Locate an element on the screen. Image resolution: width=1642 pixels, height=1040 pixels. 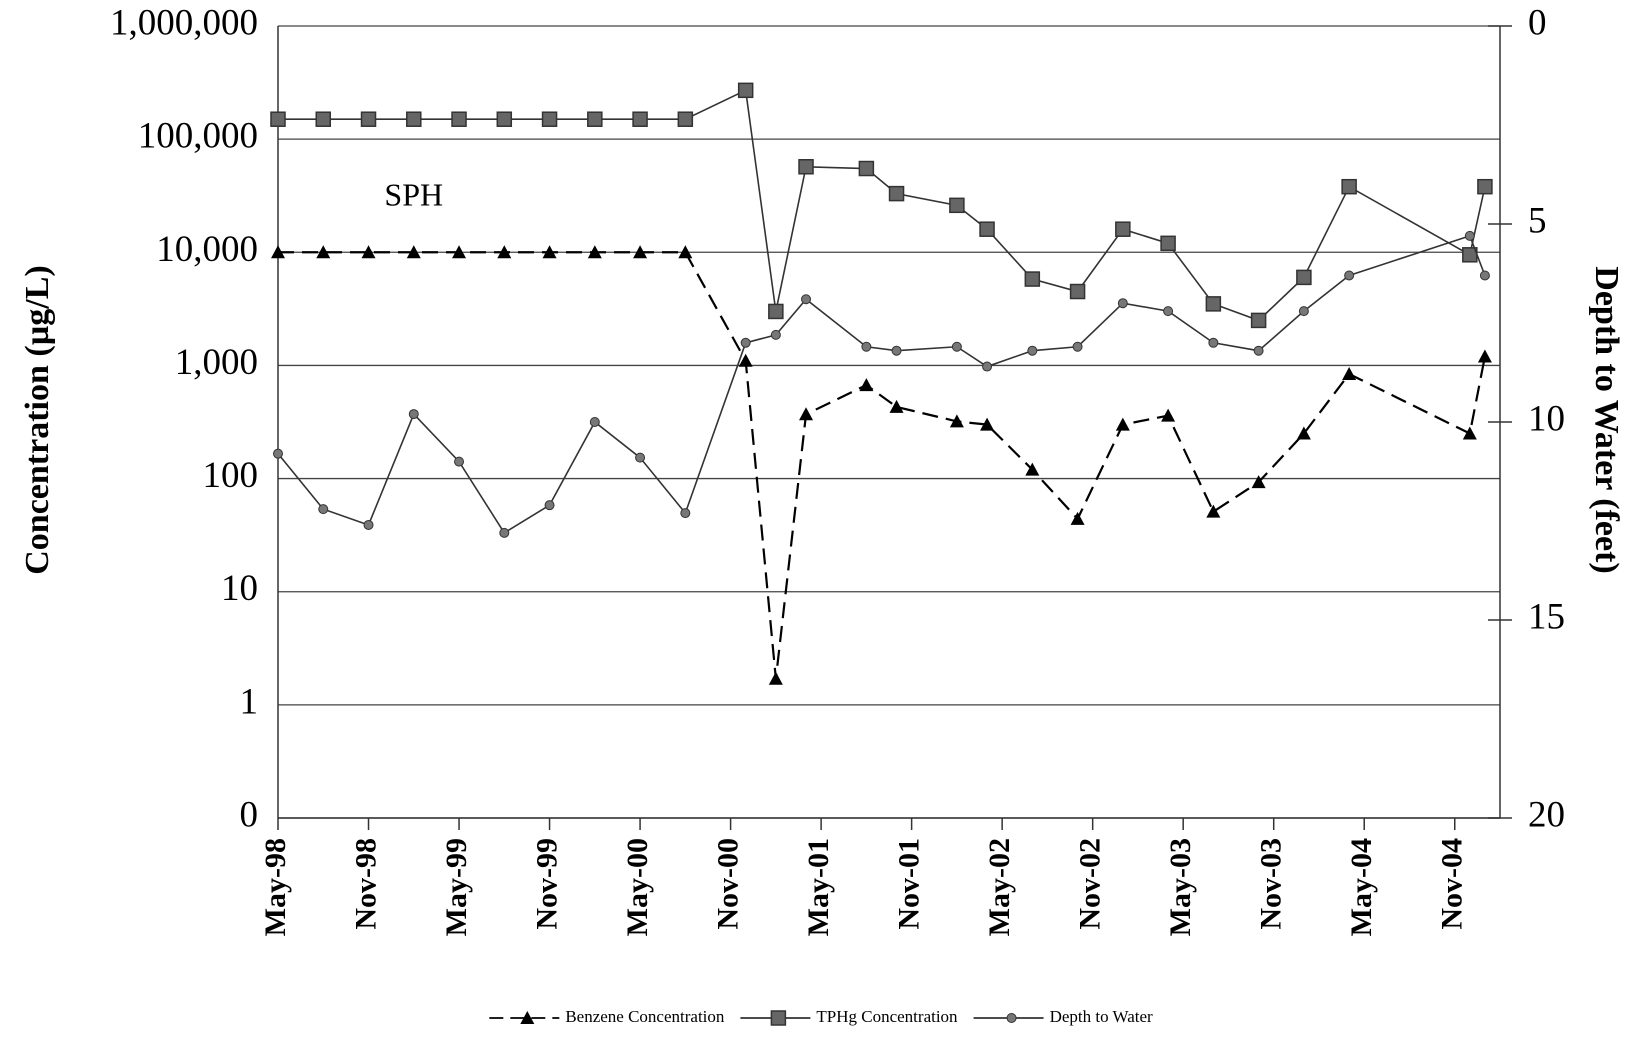
x-tick-label: Nov-04 is located at coordinates (1452, 884).